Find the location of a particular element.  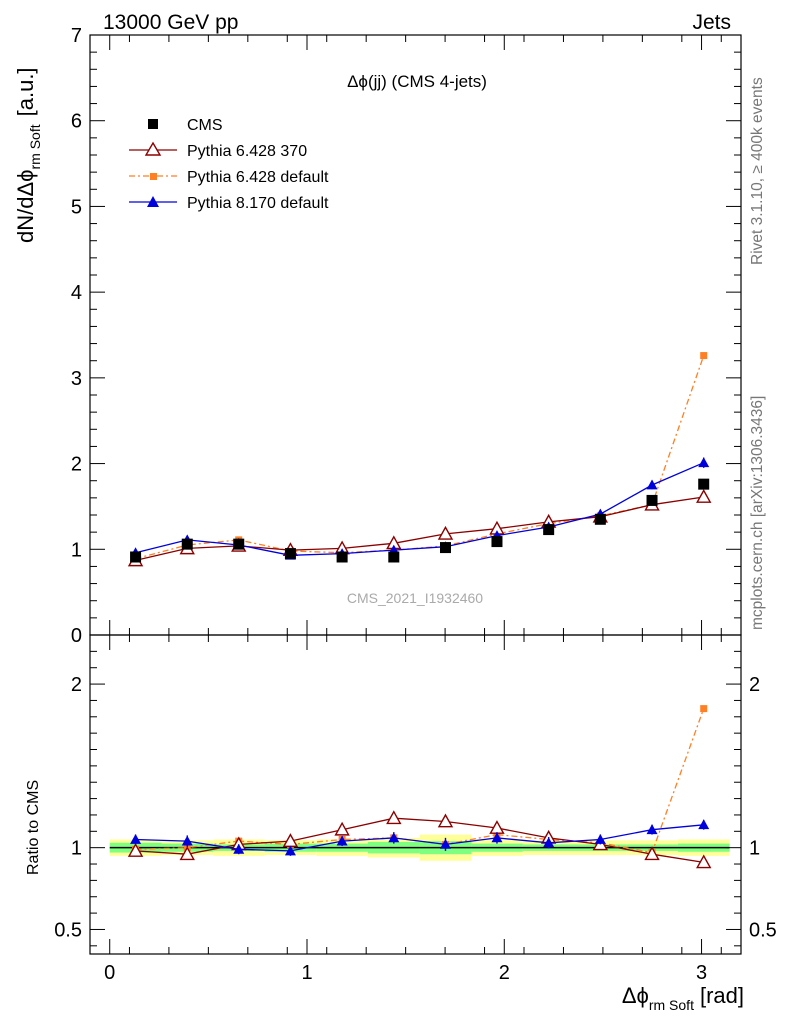

x-tick-label: 0 is located at coordinates (109, 973).